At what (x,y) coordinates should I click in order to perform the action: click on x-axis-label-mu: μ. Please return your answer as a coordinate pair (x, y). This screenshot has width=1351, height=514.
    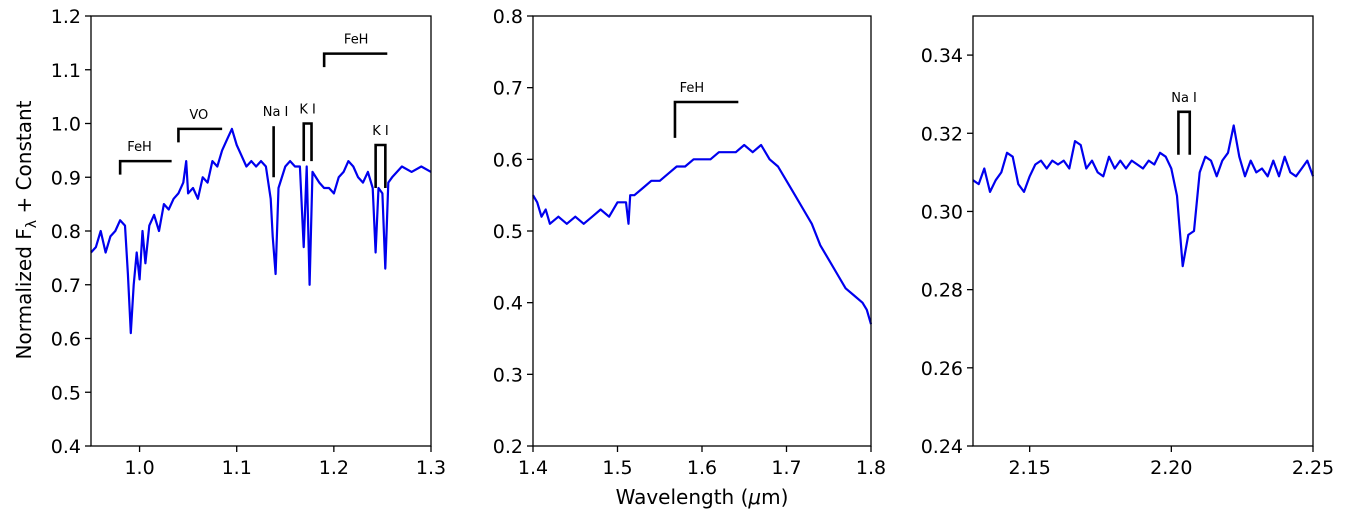
    Looking at the image, I should click on (754, 497).